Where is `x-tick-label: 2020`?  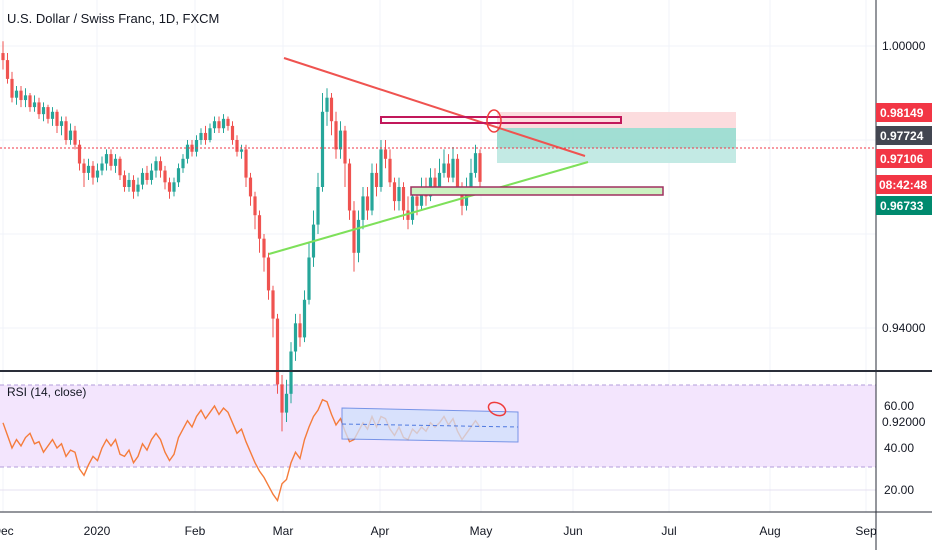
x-tick-label: 2020 is located at coordinates (97, 531).